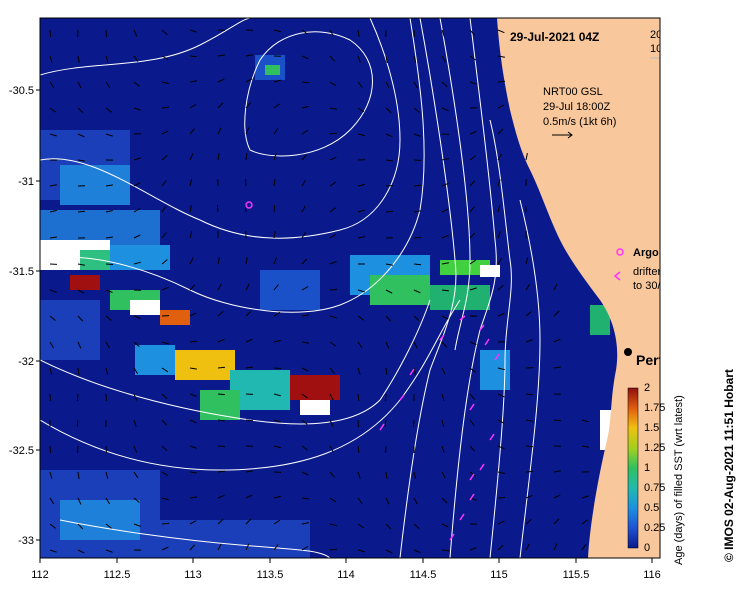 The image size is (739, 592). I want to click on colorbar-tick: 1.25, so click(654, 448).